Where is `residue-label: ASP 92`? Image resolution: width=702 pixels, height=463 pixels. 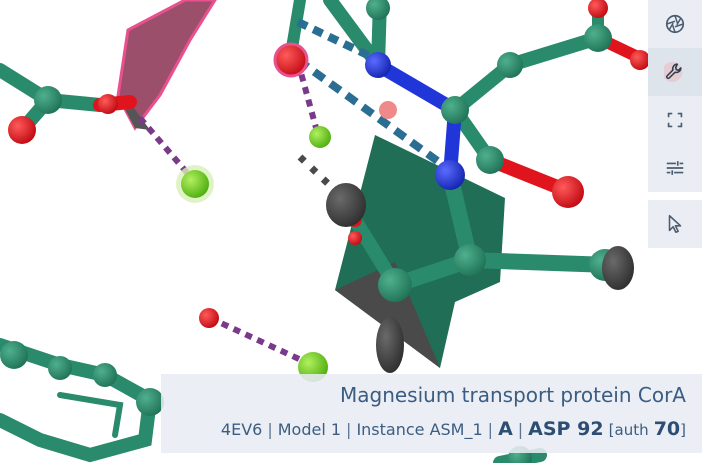
residue-label: ASP 92 is located at coordinates (566, 429).